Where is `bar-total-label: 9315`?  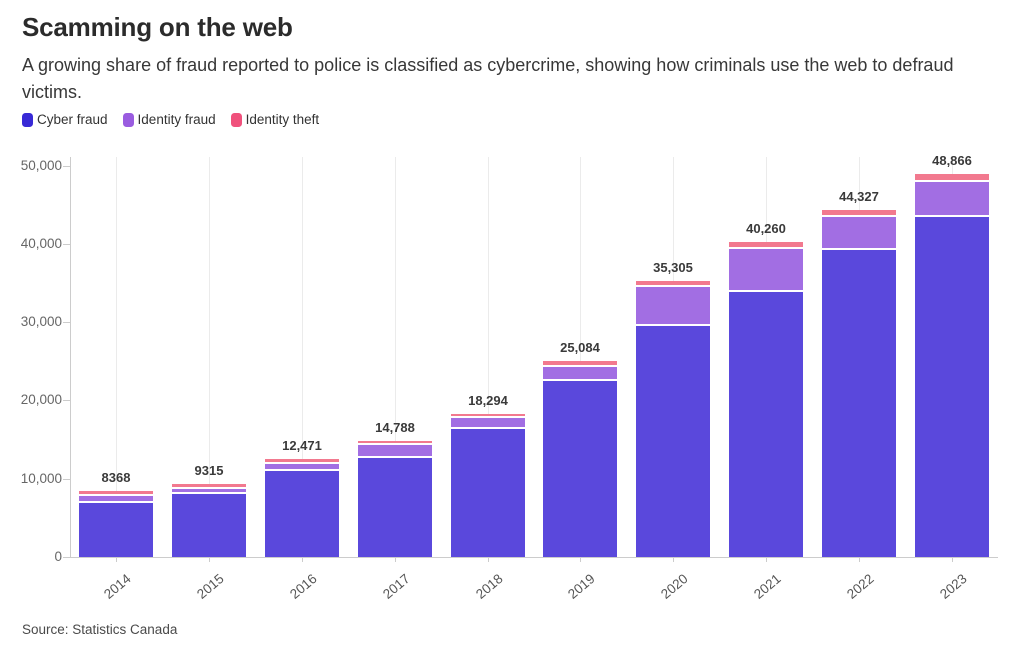 bar-total-label: 9315 is located at coordinates (209, 470).